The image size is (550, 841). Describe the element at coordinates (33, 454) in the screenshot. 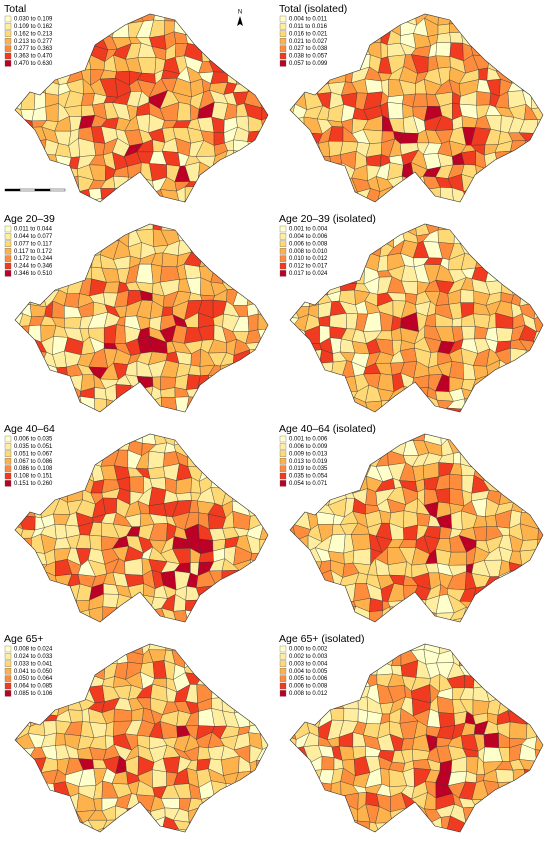

I see `legend-label: 0.051 to 0.067` at that location.